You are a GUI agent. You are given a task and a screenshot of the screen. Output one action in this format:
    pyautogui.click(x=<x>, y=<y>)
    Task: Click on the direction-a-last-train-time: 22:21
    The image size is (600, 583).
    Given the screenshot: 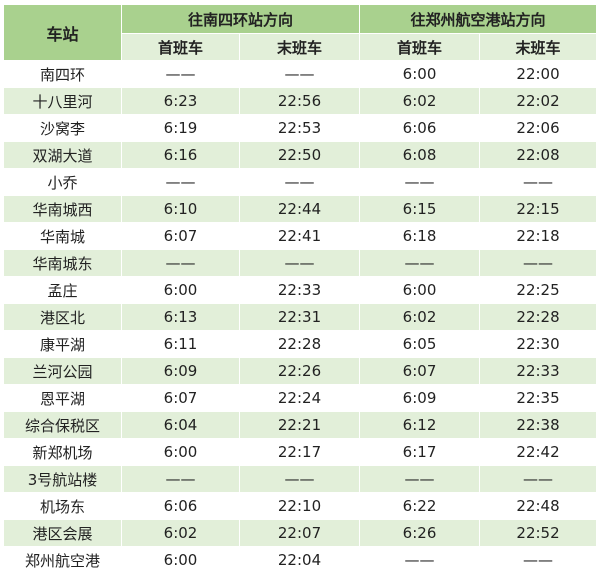 What is the action you would take?
    pyautogui.click(x=299, y=425)
    